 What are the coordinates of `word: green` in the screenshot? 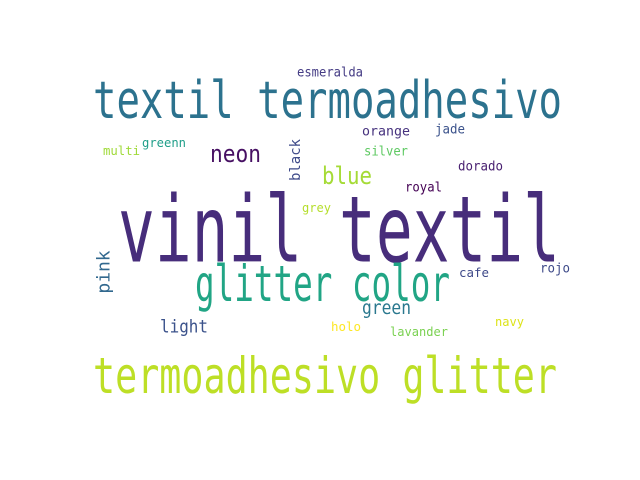 It's located at (386, 308).